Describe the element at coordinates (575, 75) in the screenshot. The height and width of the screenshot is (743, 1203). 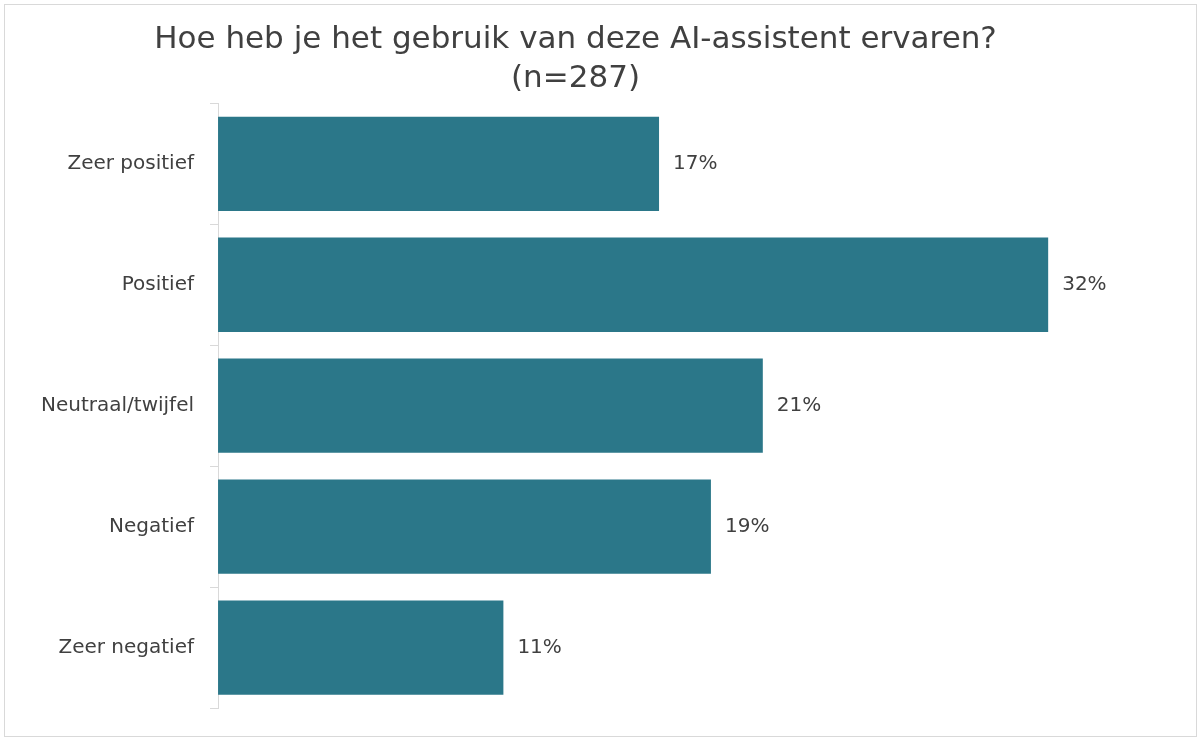
I see `chart-subtitle: (n=287)` at that location.